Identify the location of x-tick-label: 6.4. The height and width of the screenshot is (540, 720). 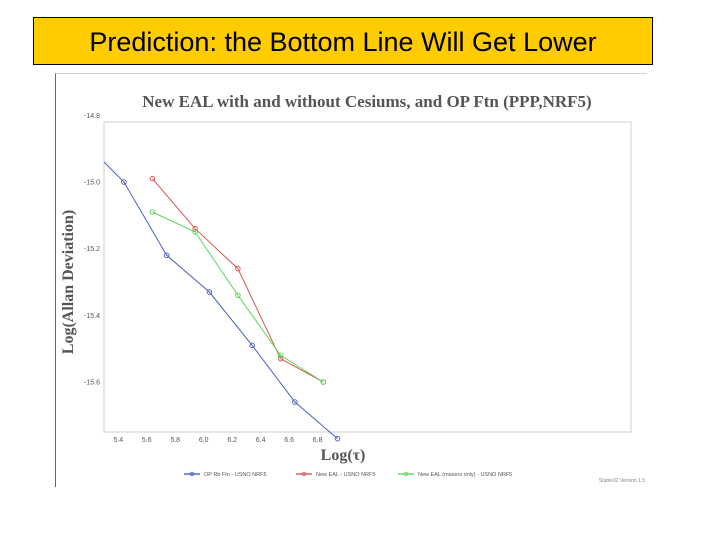
(261, 440).